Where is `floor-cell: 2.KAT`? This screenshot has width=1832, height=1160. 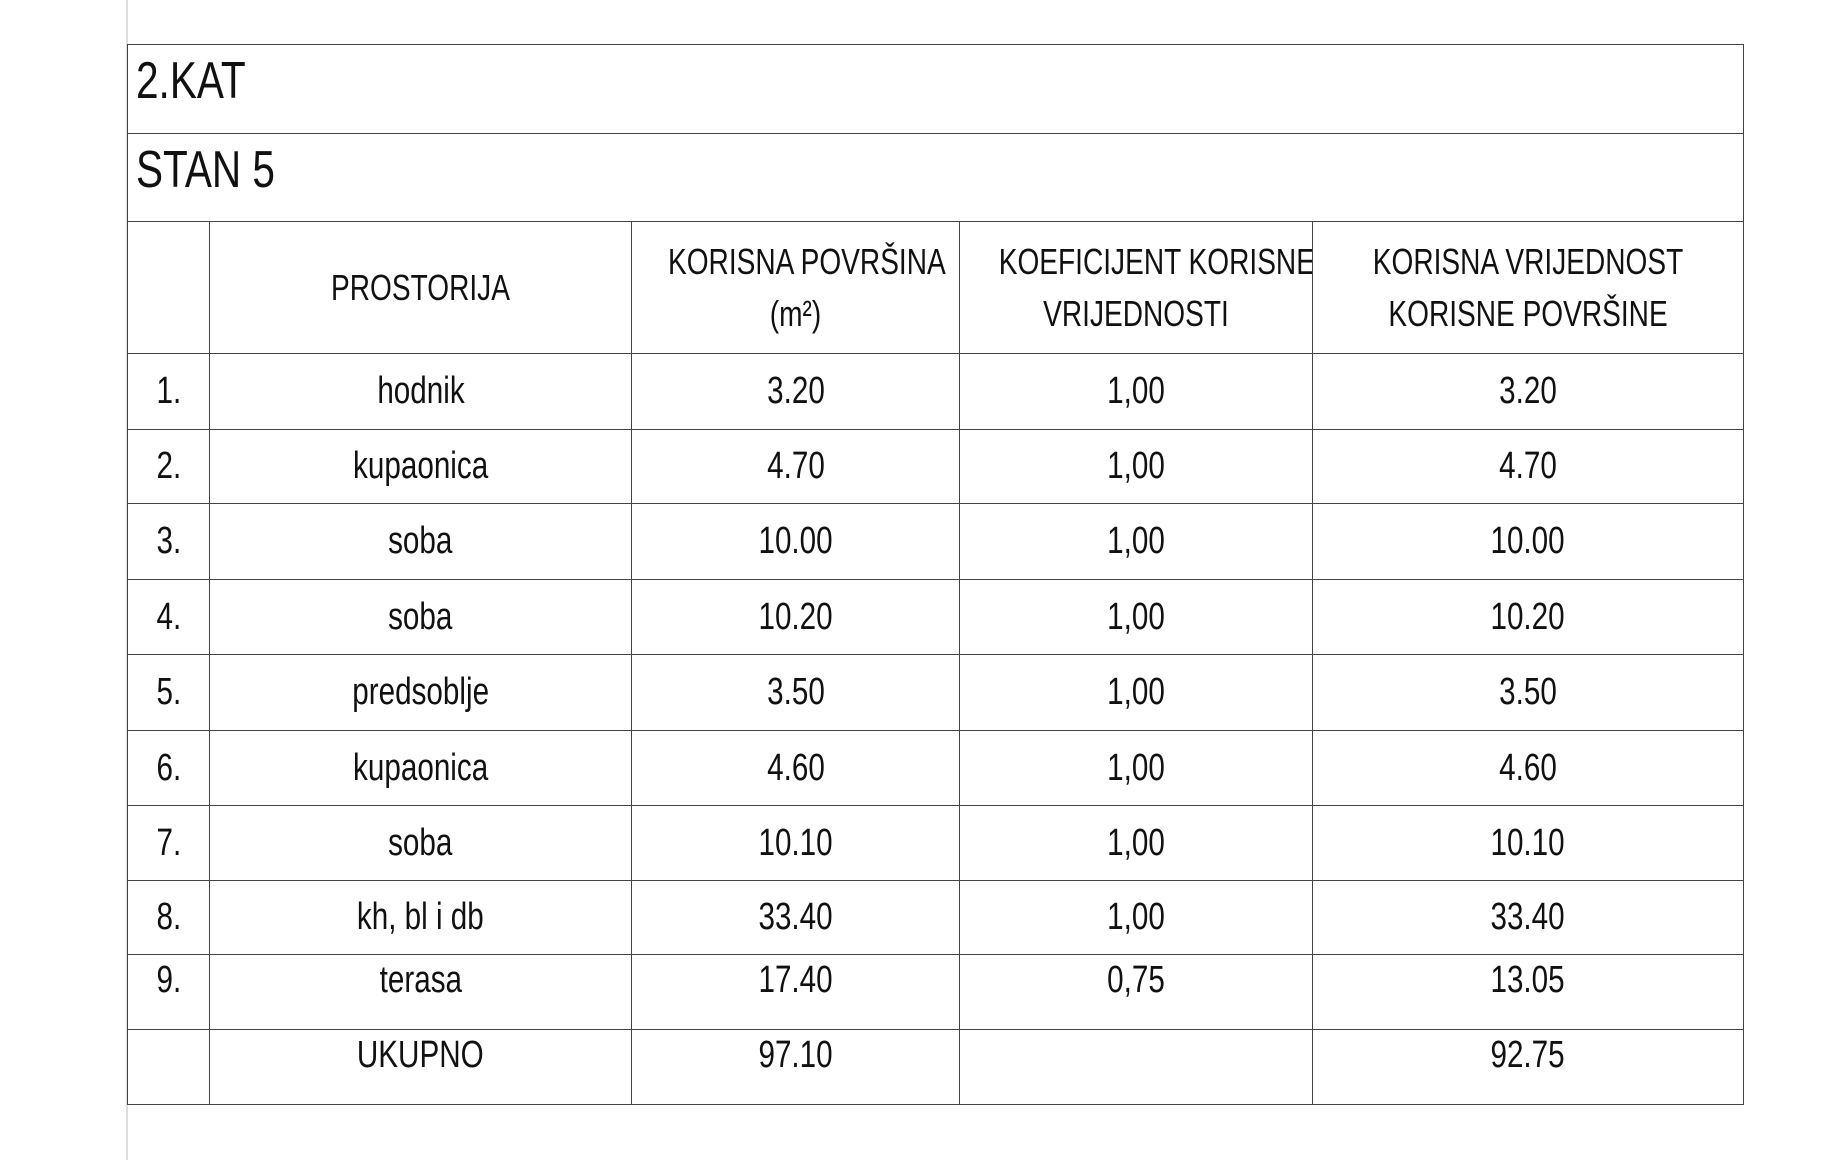 floor-cell: 2.KAT is located at coordinates (935, 89).